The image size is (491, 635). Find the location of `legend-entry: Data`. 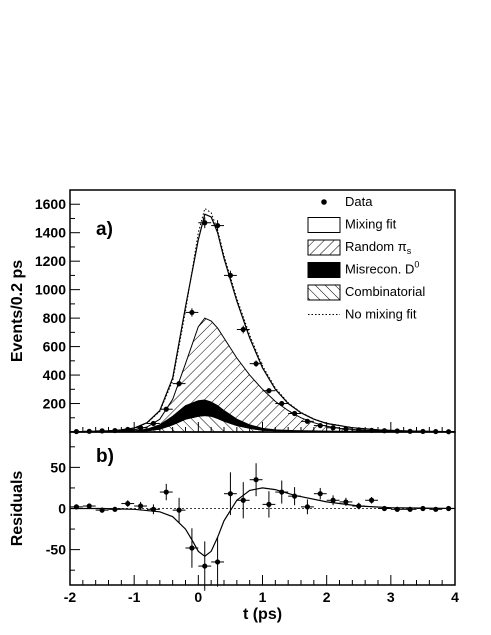

legend-entry: Data is located at coordinates (347, 201).